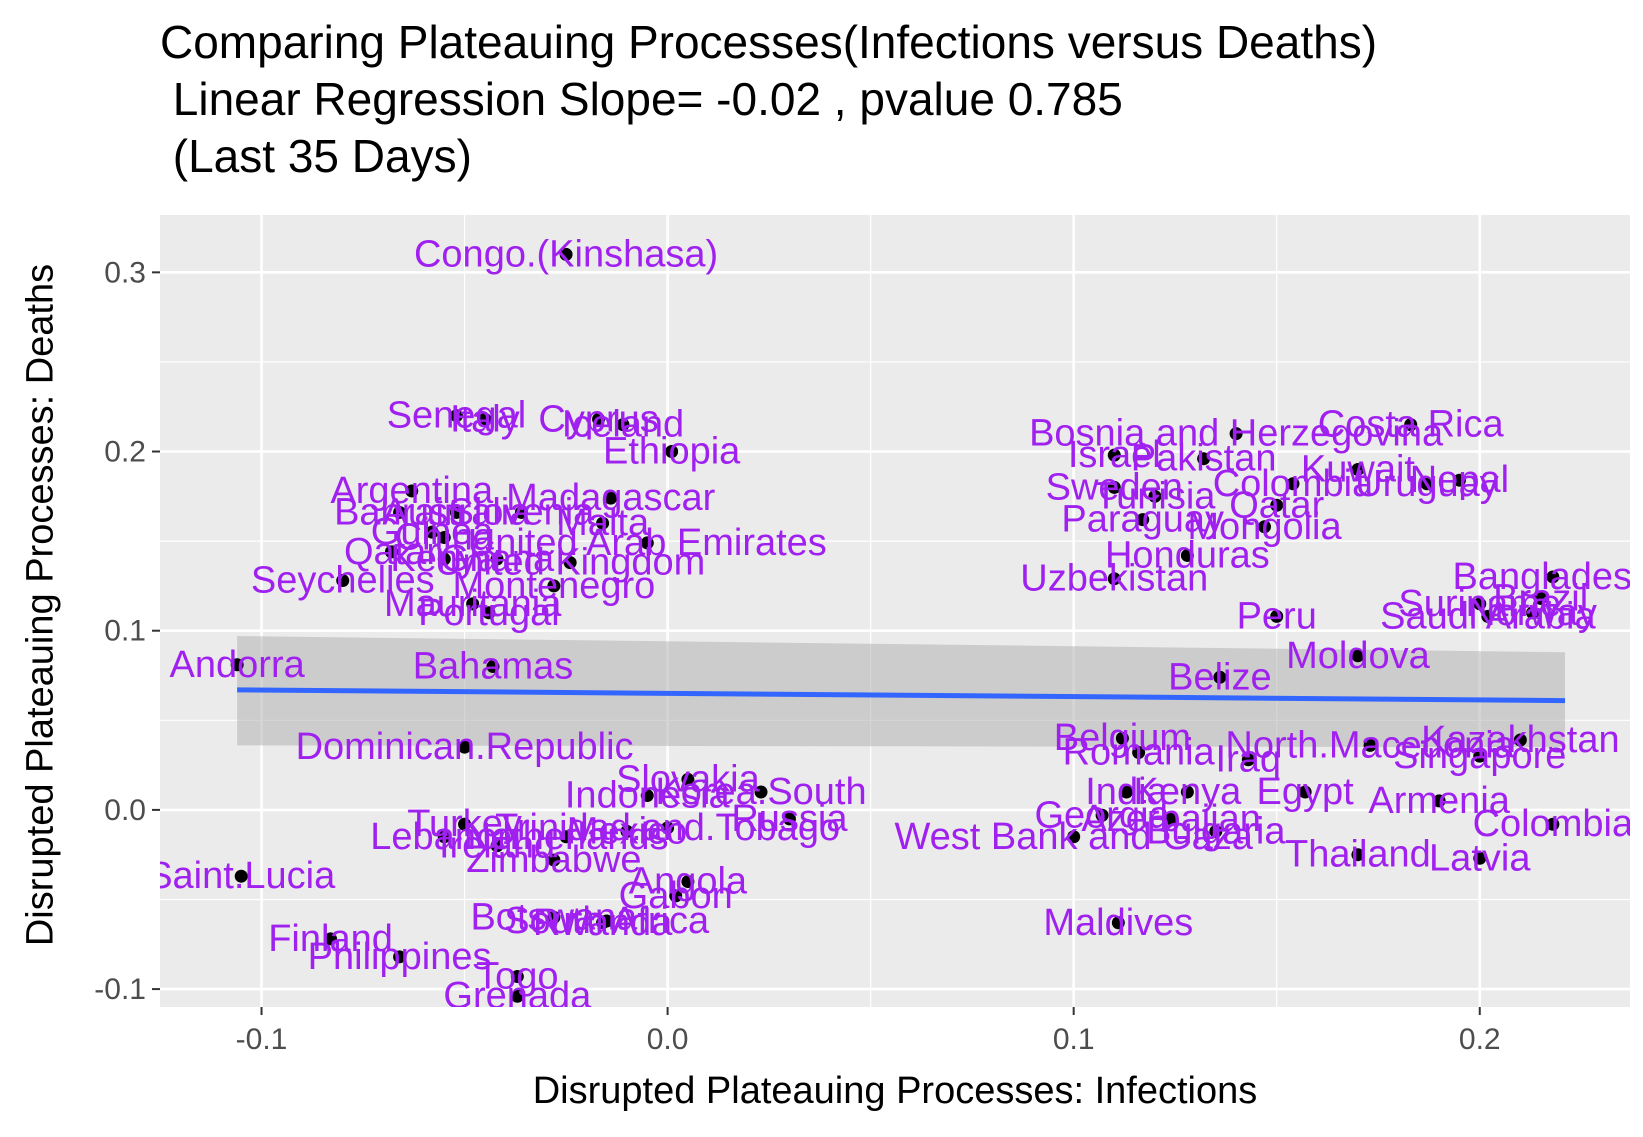  I want to click on point-label: Indonesia, so click(648, 796).